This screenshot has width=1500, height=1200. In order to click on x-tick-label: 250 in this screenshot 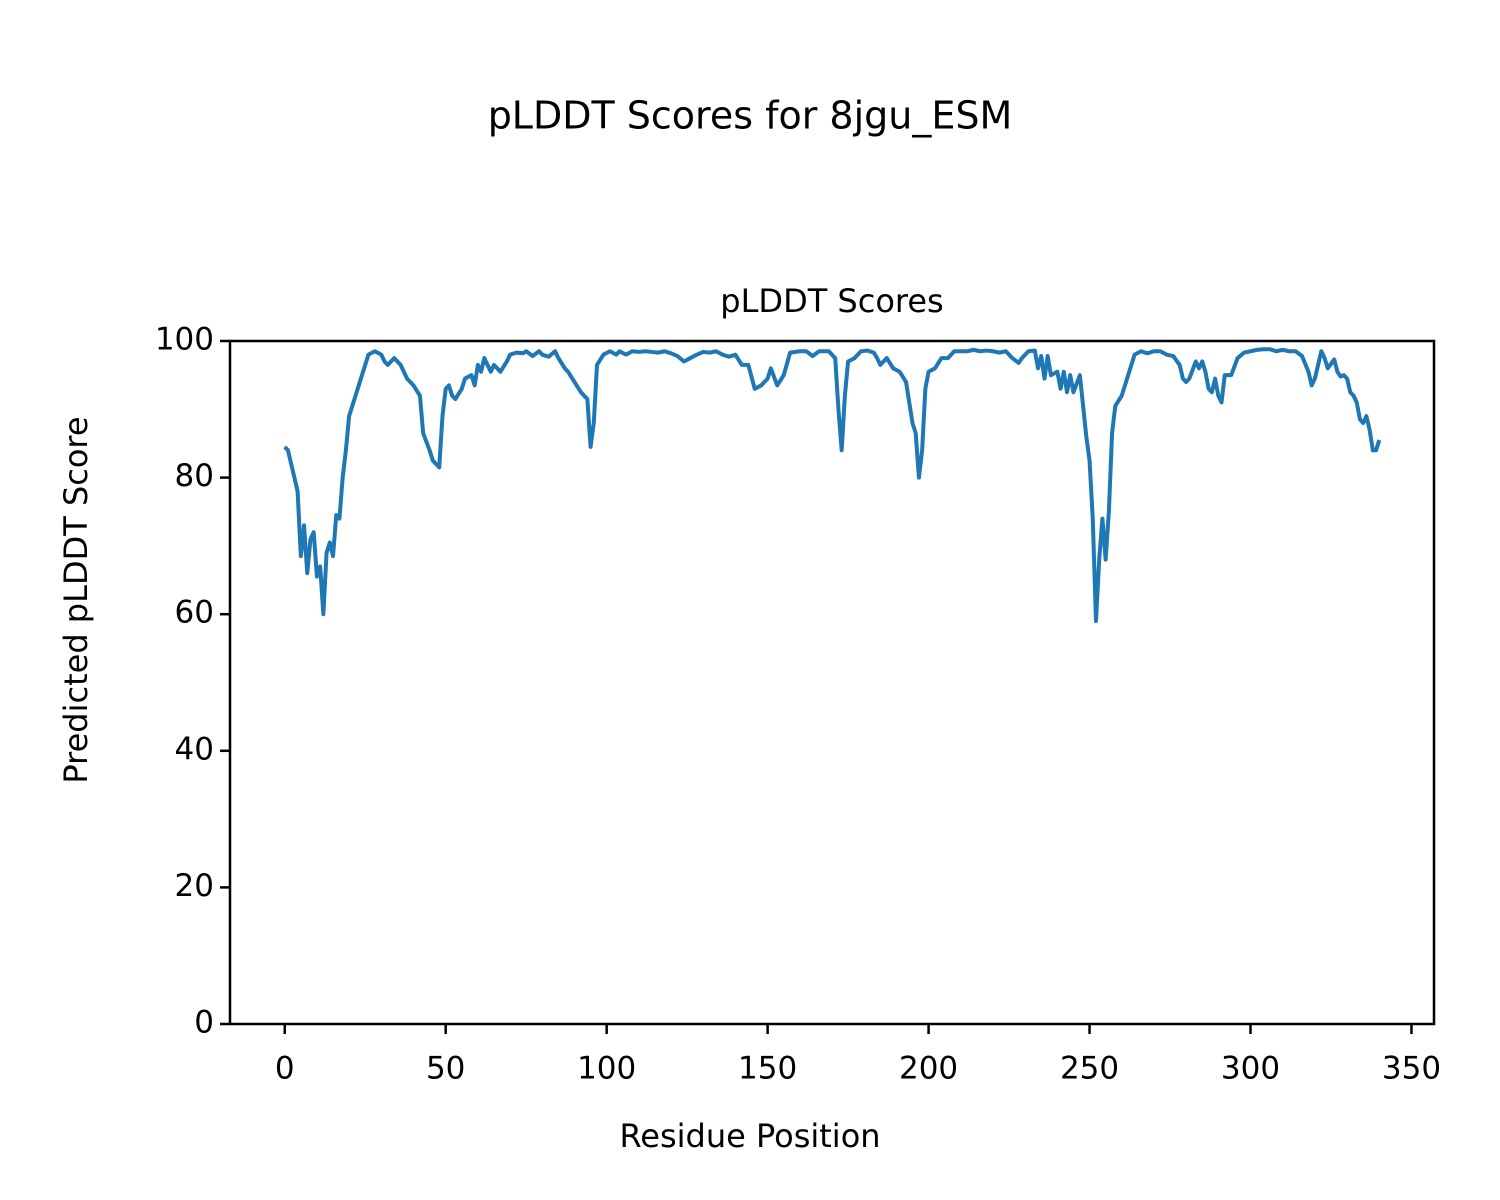, I will do `click(1089, 1069)`.